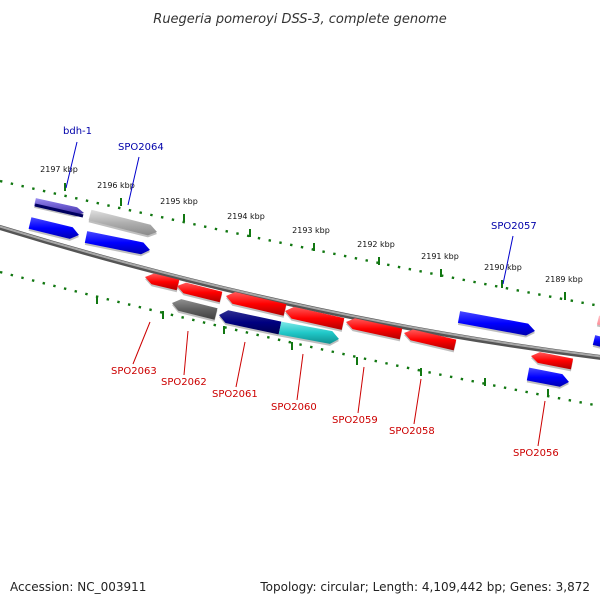 The image size is (600, 600). I want to click on gene-SPO2062-cds, so click(195, 310).